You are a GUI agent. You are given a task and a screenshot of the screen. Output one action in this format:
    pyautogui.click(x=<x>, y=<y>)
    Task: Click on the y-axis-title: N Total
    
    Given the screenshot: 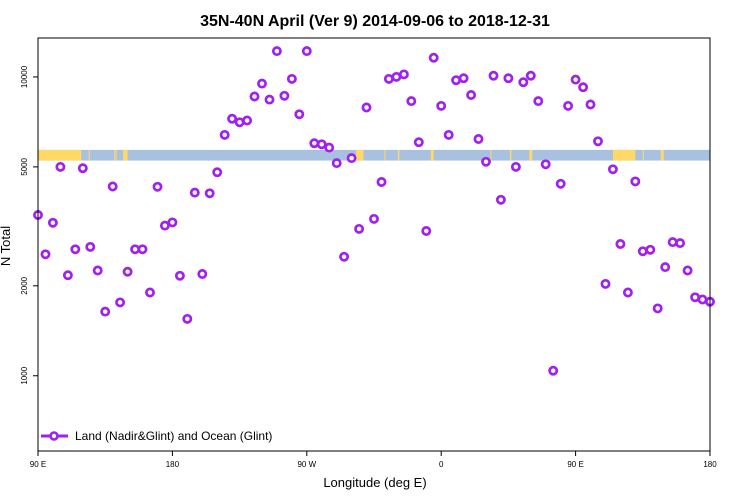 What is the action you would take?
    pyautogui.click(x=6, y=246)
    